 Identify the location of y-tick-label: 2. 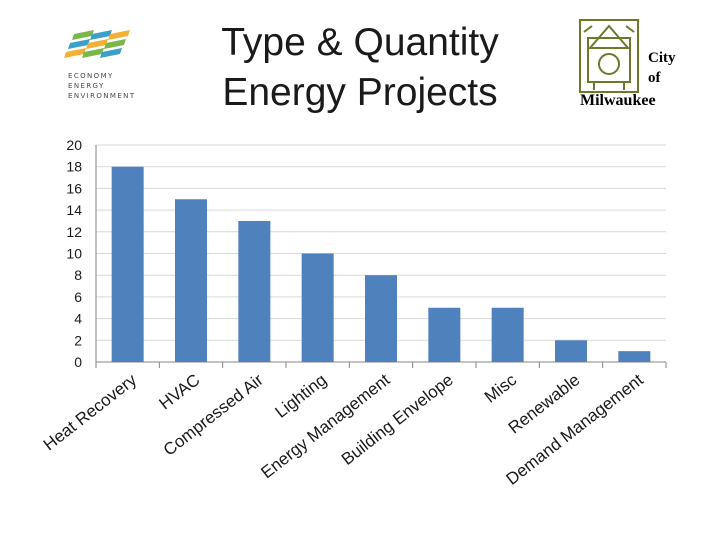
(78, 340).